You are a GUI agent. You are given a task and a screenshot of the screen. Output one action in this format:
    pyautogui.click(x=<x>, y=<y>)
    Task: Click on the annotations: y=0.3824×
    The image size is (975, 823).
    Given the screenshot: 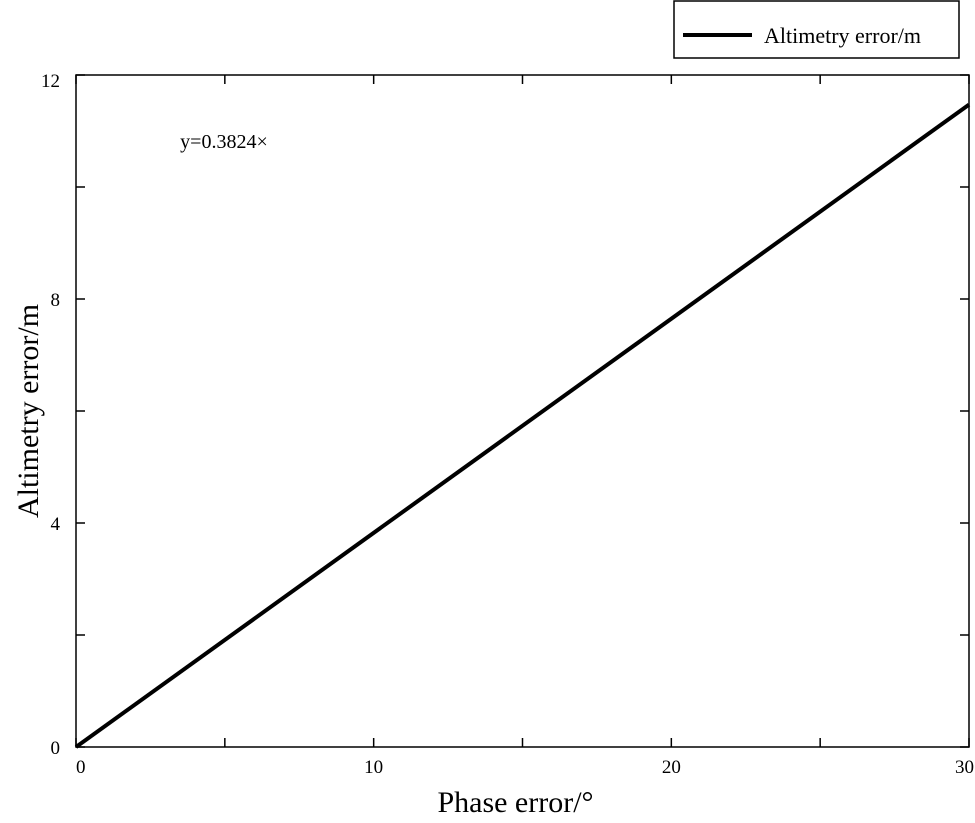 What is the action you would take?
    pyautogui.click(x=224, y=142)
    